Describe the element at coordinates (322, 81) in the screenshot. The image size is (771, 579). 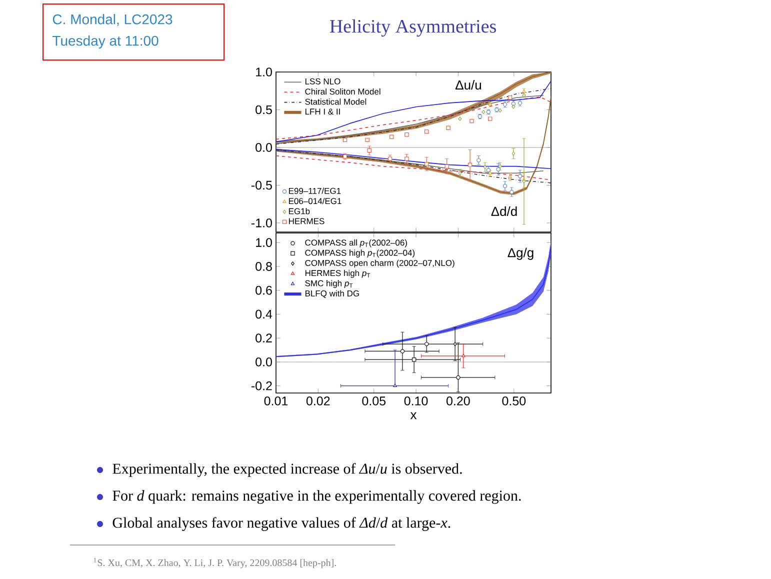
I see `legend-label: LSS NLO` at that location.